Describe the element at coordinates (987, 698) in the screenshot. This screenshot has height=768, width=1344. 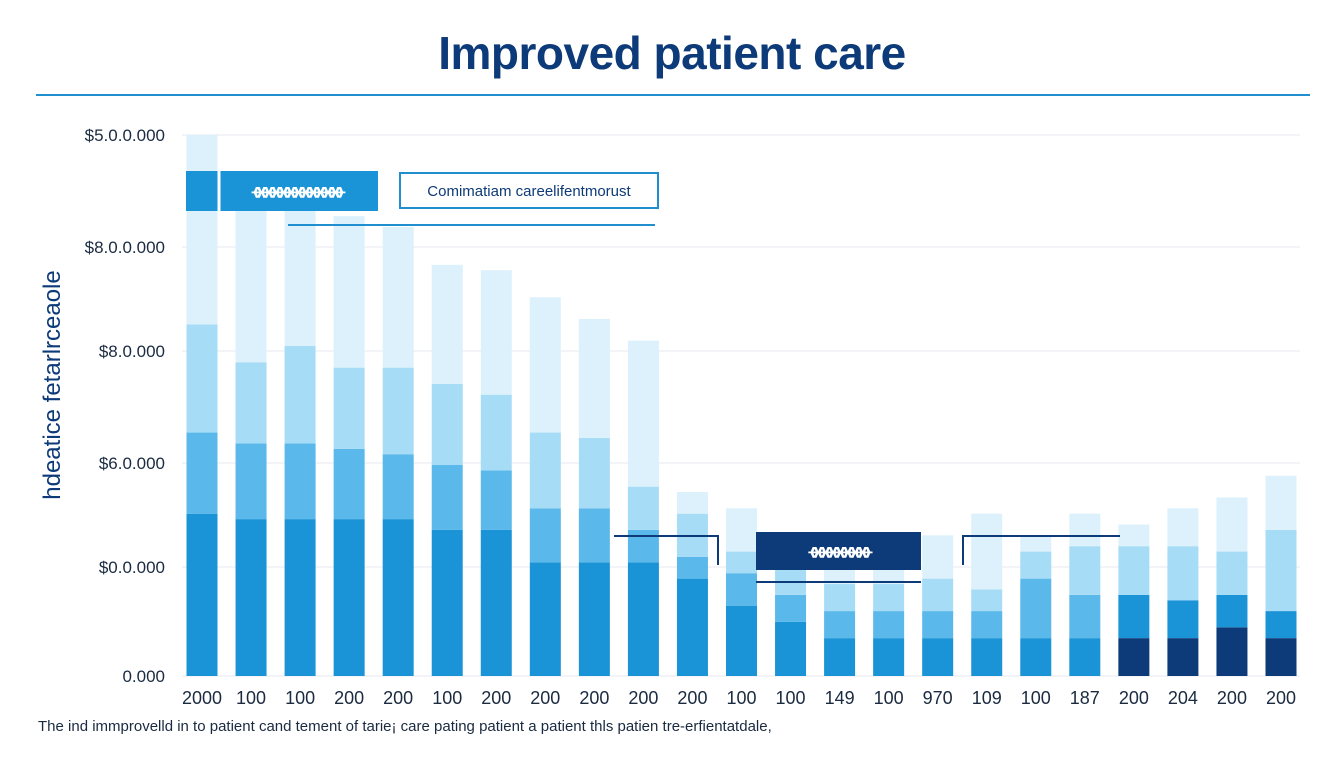
I see `x-tick-label: 109` at that location.